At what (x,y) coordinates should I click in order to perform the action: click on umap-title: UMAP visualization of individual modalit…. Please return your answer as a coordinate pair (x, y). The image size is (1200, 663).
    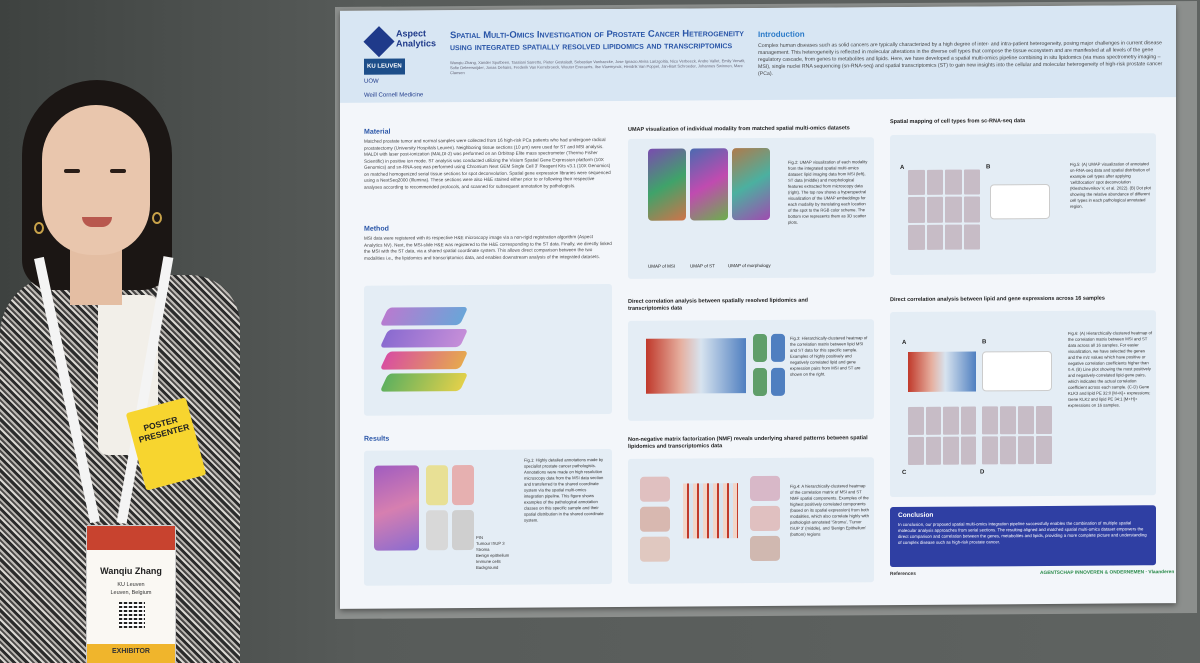
    Looking at the image, I should click on (739, 129).